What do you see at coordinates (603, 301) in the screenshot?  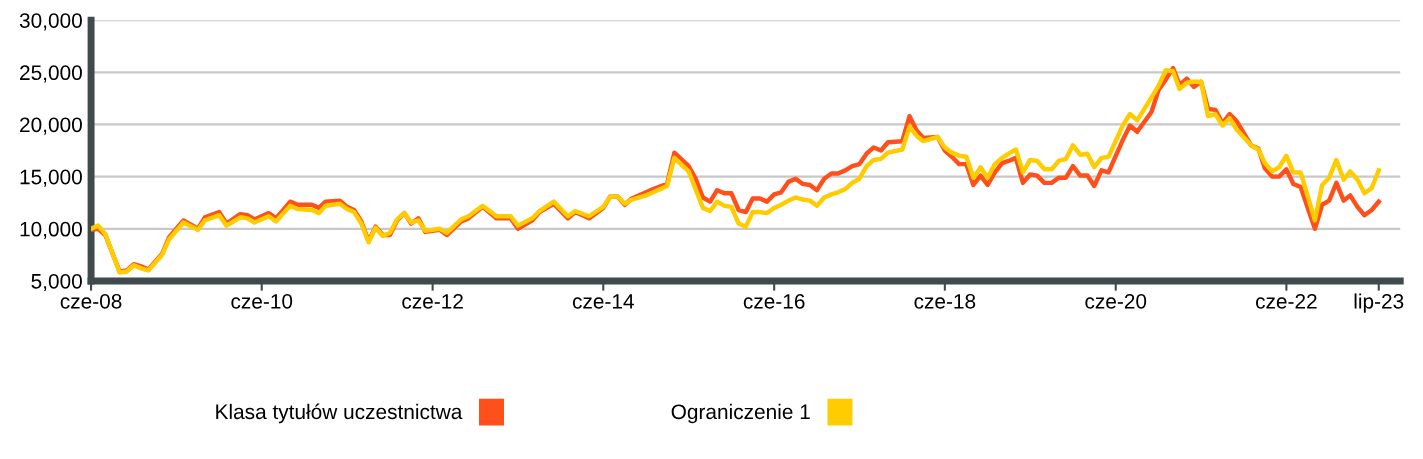 I see `x-tick-label: cze-14` at bounding box center [603, 301].